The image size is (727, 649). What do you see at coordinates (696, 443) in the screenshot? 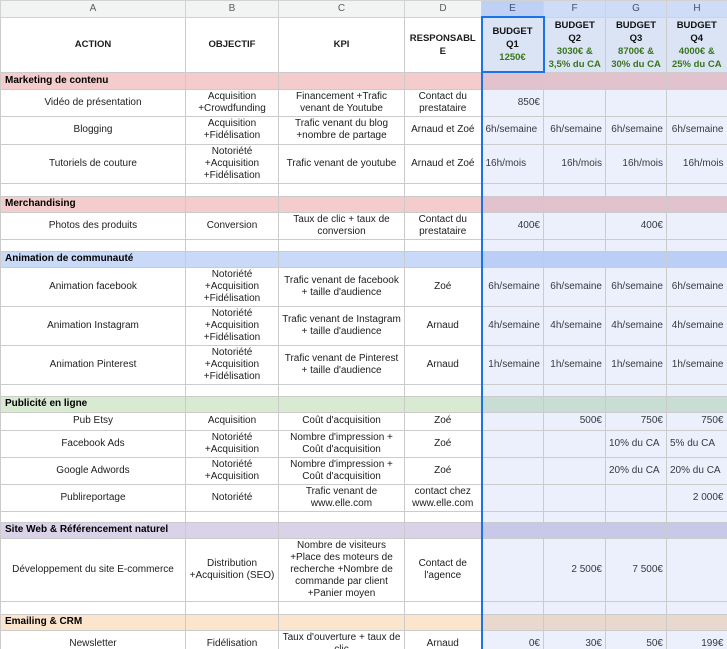
I see `cell-budget-q4: 5% du CA` at bounding box center [696, 443].